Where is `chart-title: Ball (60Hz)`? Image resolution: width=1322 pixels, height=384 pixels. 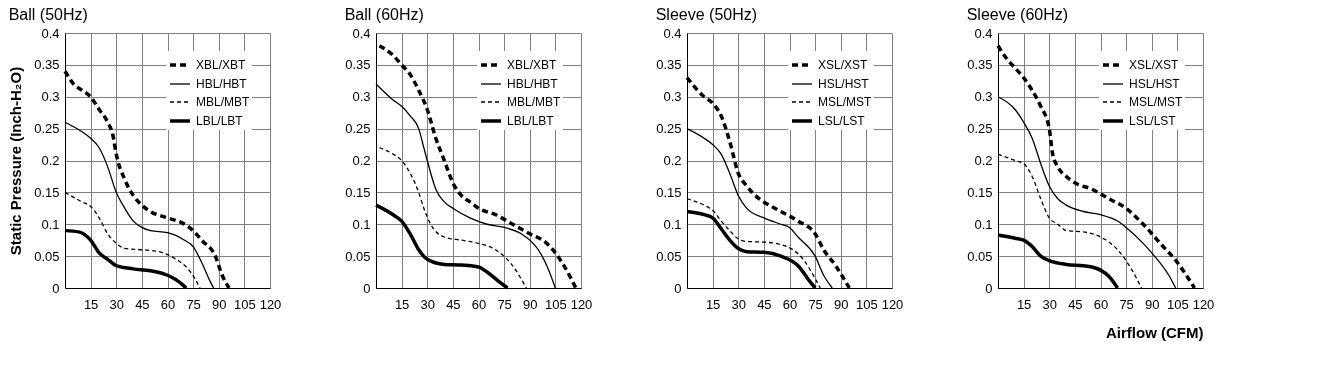
chart-title: Ball (60Hz) is located at coordinates (384, 14).